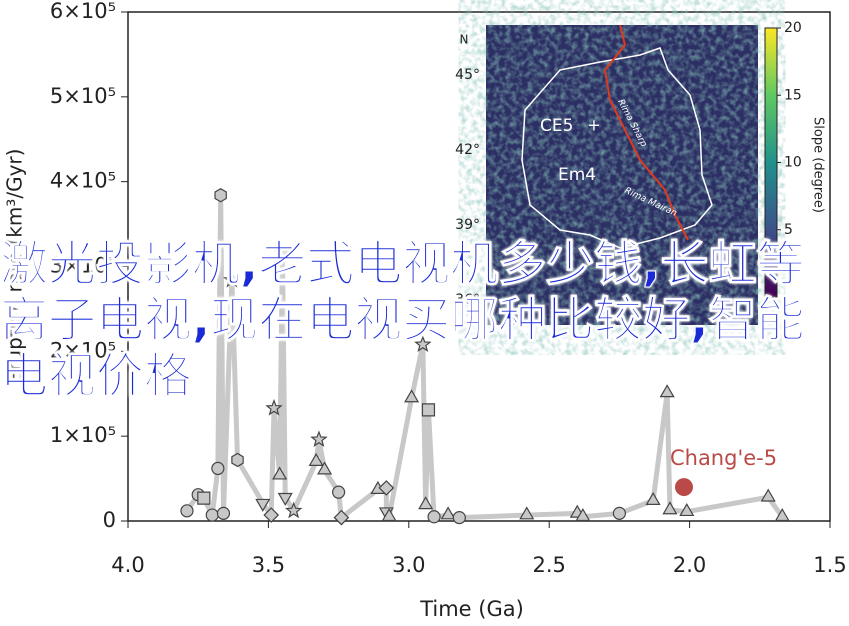 The height and width of the screenshot is (626, 849). Describe the element at coordinates (83, 181) in the screenshot. I see `y-tick-label: 4×10⁵` at that location.